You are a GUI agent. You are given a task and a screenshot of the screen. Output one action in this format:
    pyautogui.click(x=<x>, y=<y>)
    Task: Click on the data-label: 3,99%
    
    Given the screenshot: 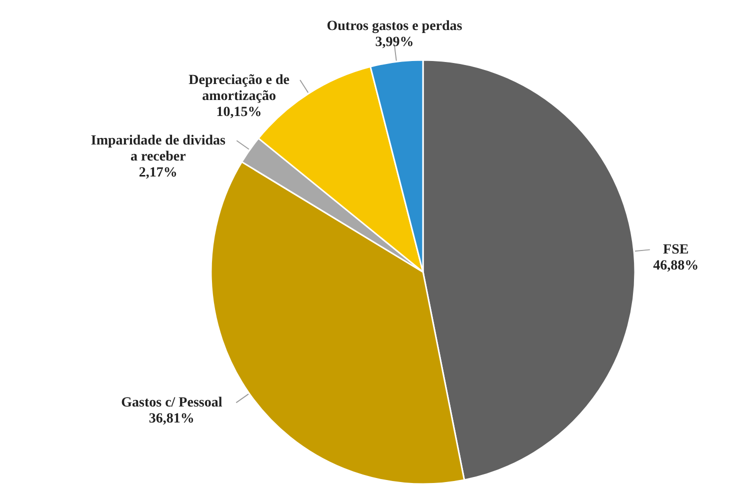 What is the action you would take?
    pyautogui.click(x=394, y=42)
    